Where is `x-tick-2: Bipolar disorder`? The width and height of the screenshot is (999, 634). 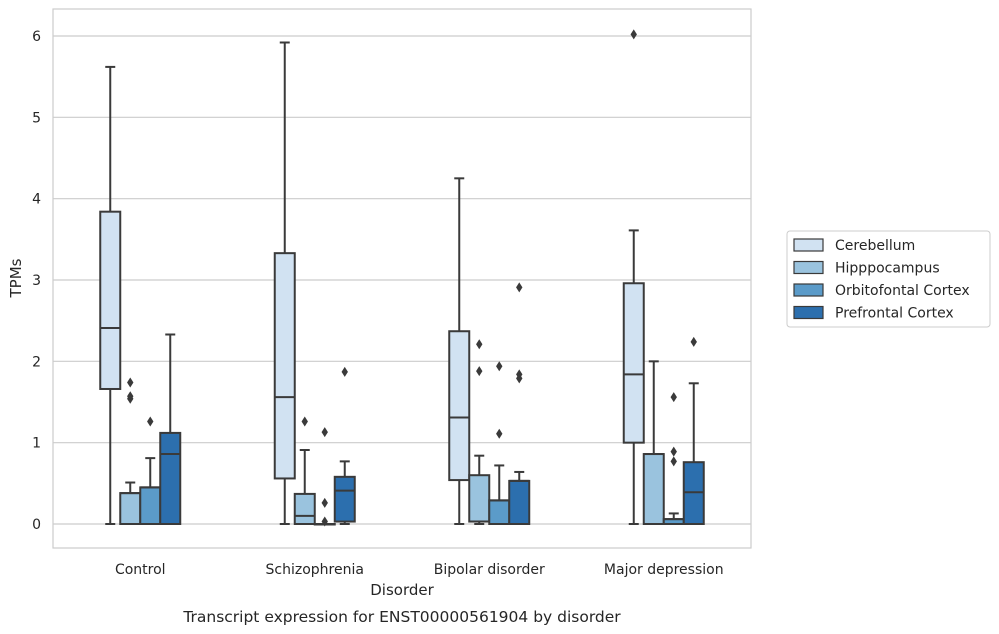 x-tick-2: Bipolar disorder is located at coordinates (489, 570).